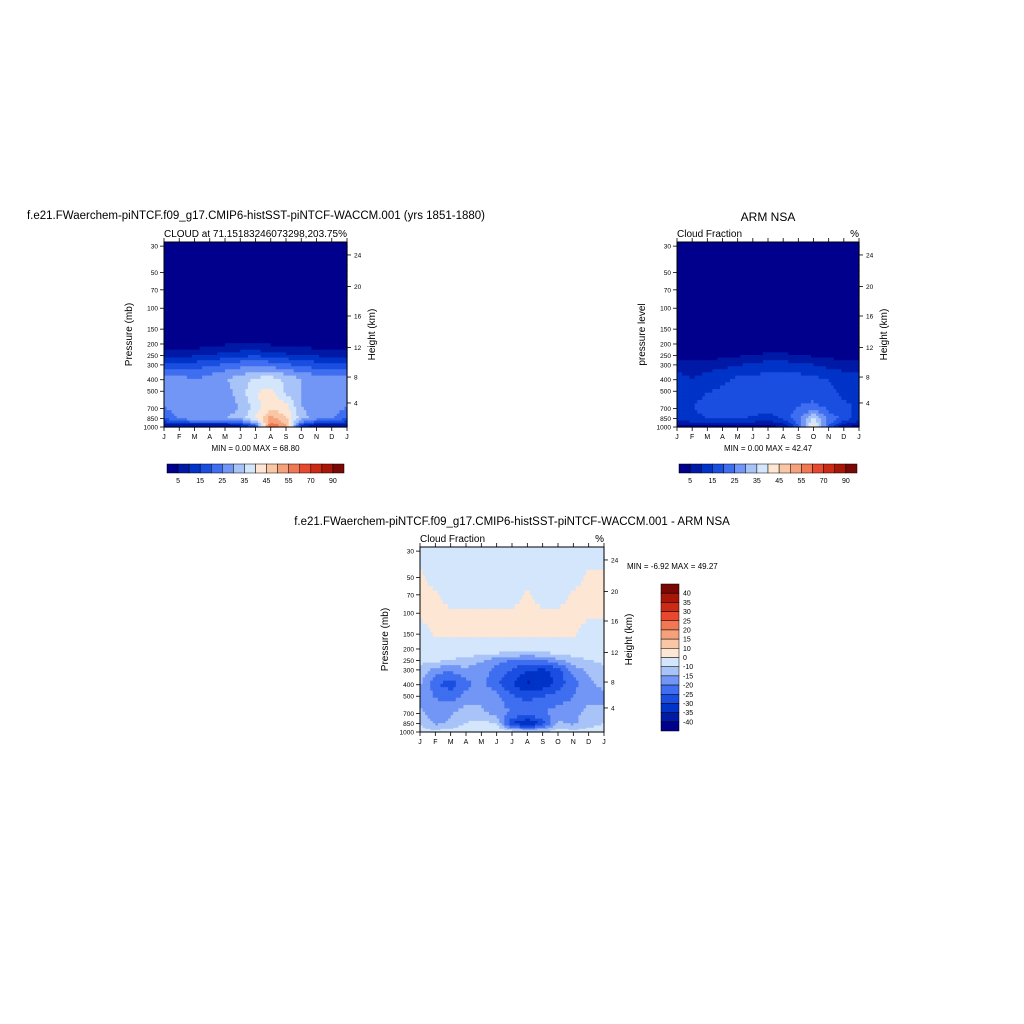 The width and height of the screenshot is (1024, 1024). What do you see at coordinates (305, 468) in the screenshot?
I see `colorbar-box` at bounding box center [305, 468].